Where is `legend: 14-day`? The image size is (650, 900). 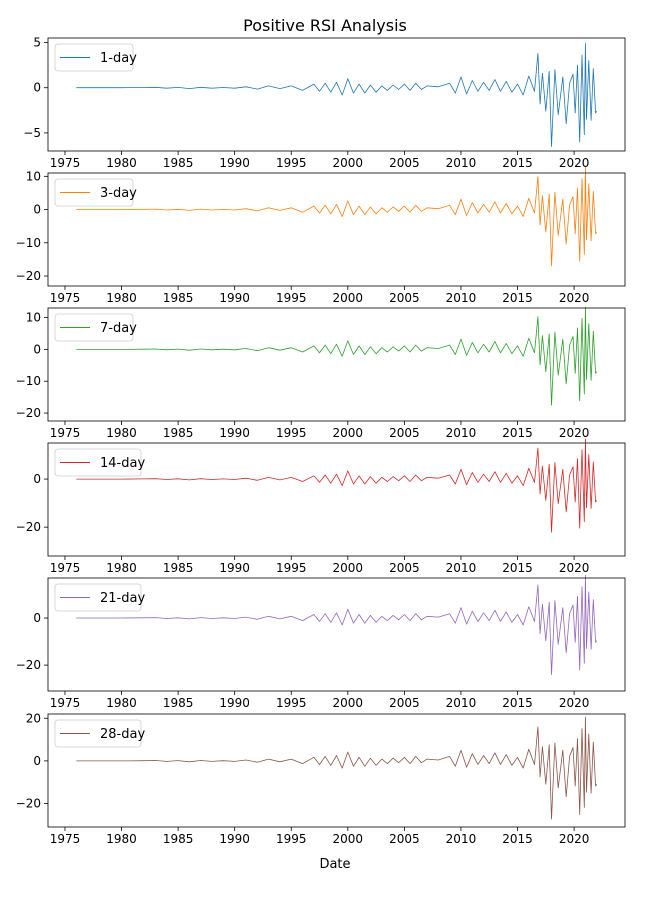
legend: 14-day is located at coordinates (99, 462).